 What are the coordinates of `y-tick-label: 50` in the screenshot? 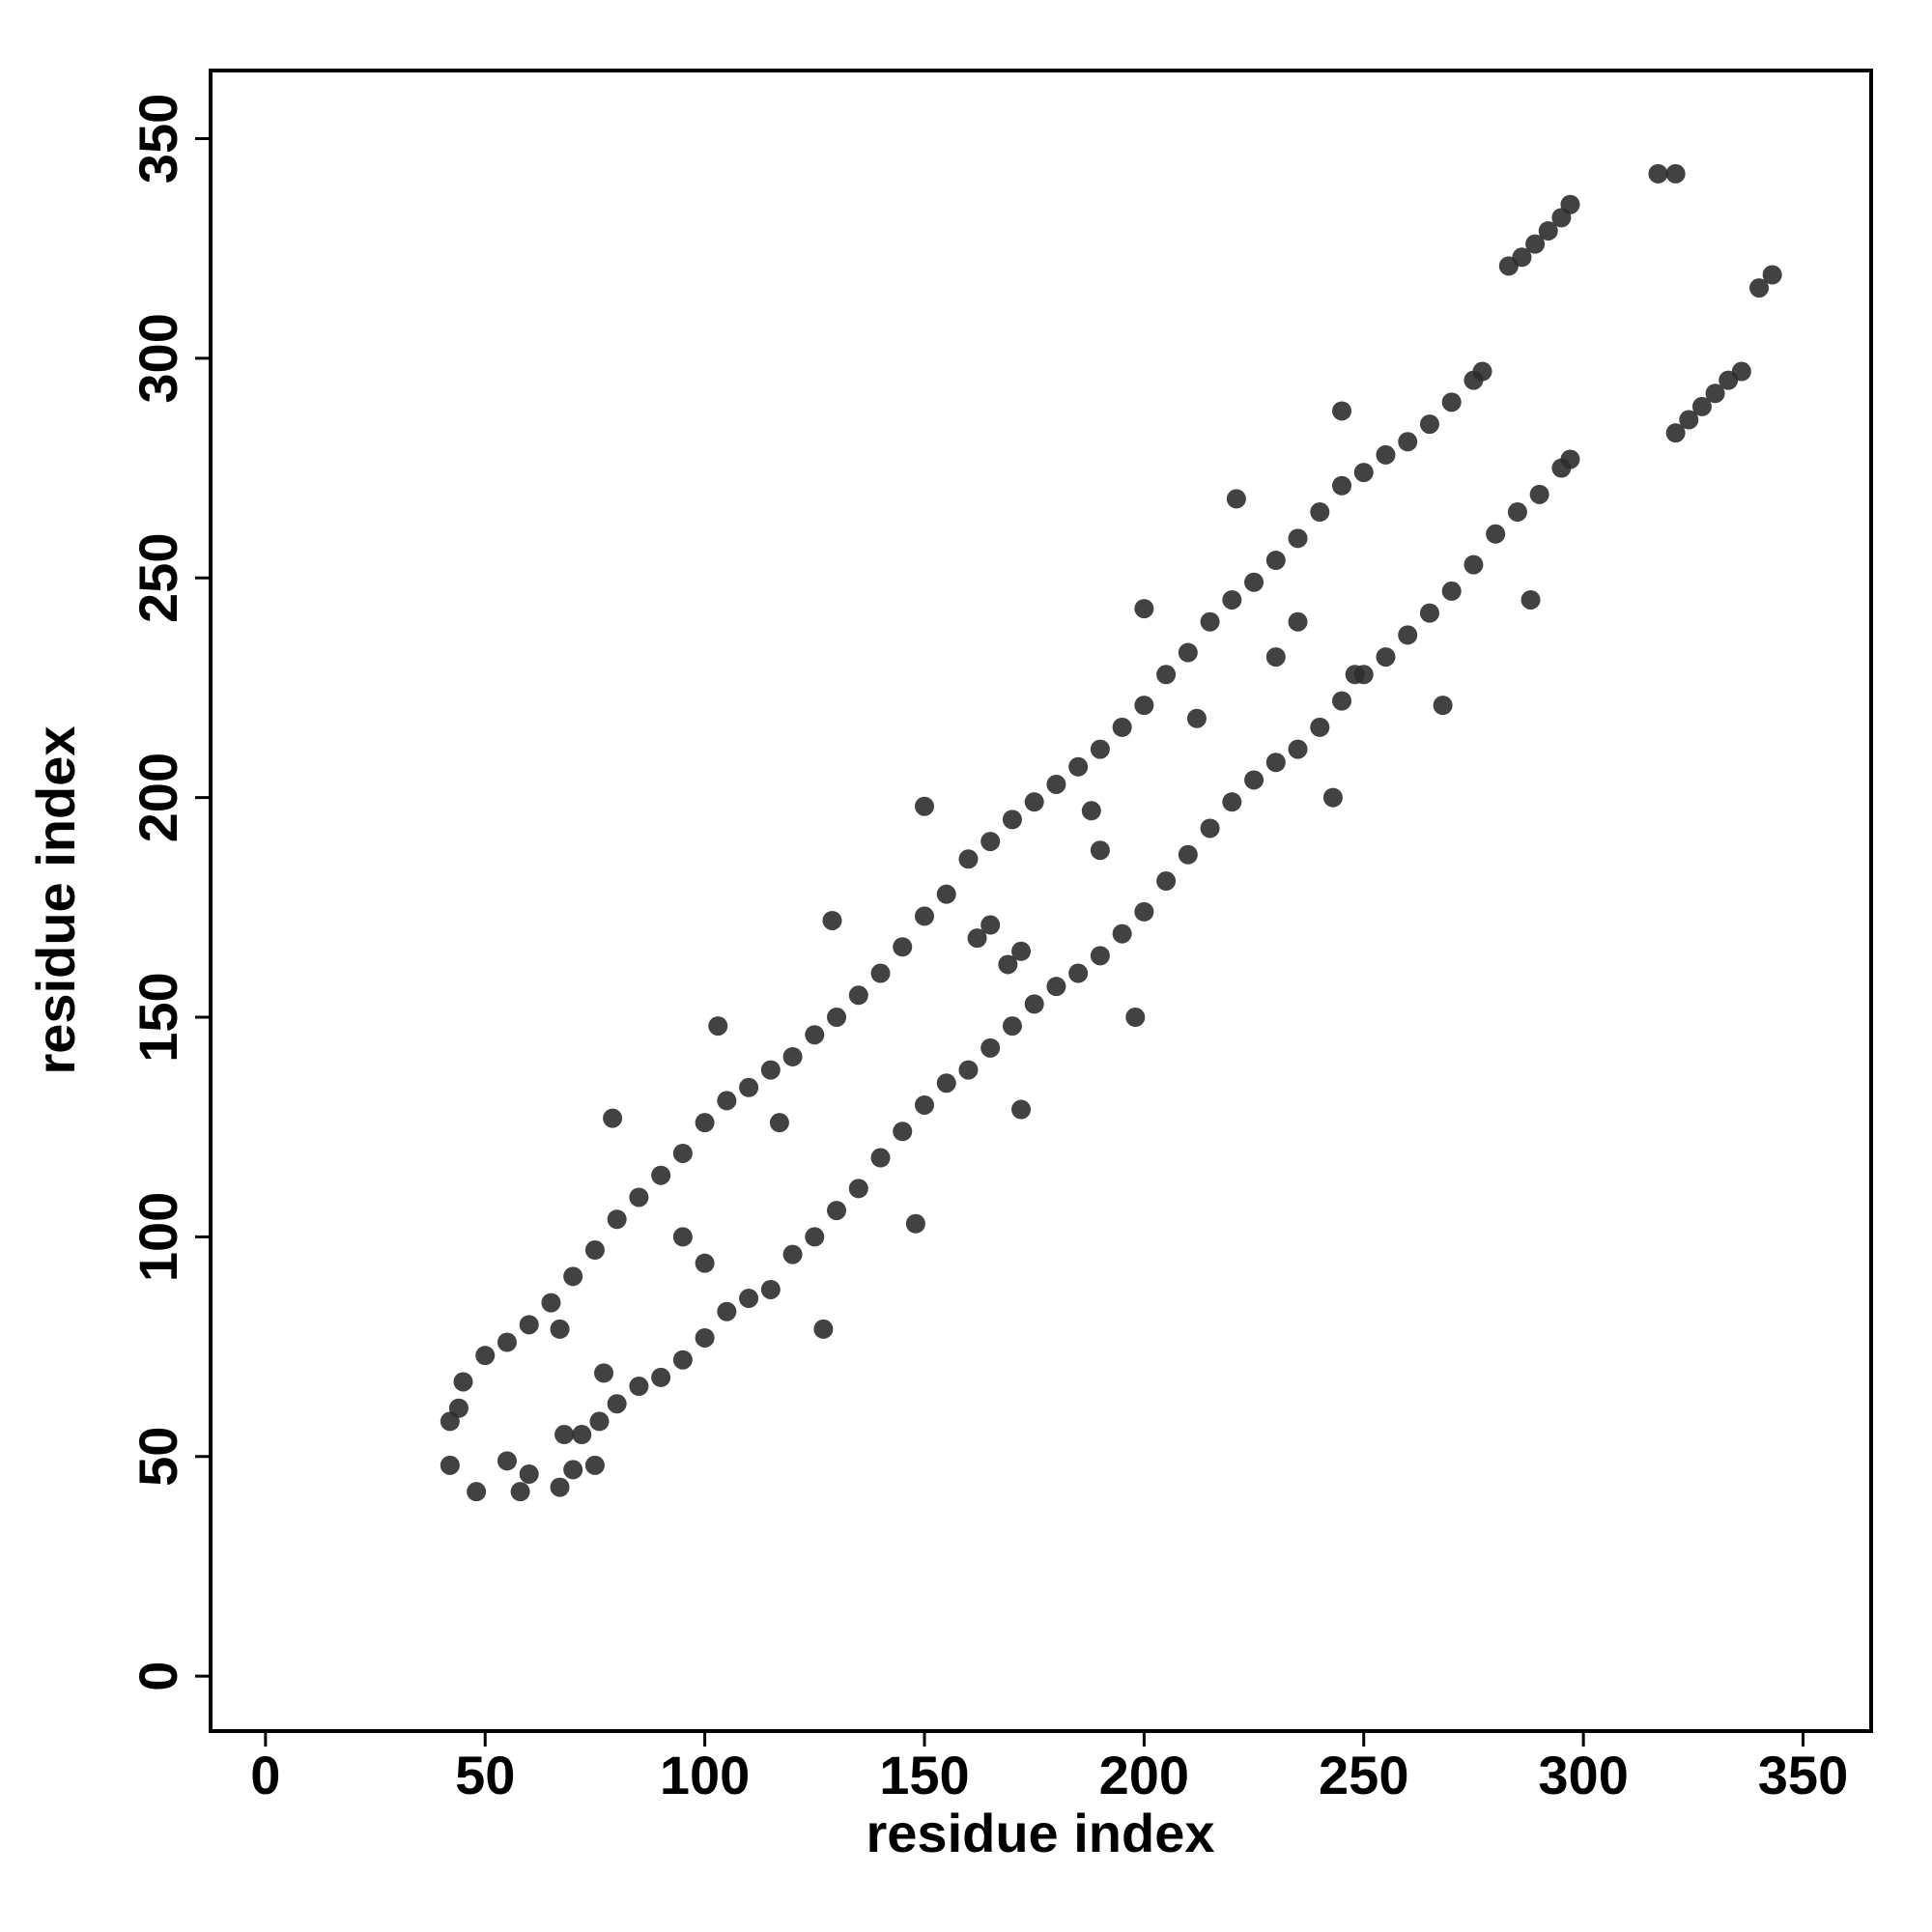 It's located at (158, 1457).